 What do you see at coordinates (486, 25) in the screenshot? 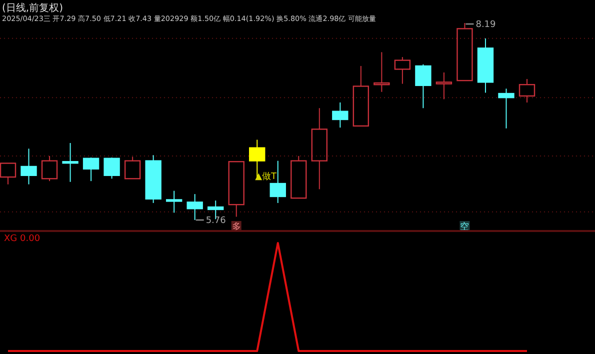
I see `annotation: 8.19` at bounding box center [486, 25].